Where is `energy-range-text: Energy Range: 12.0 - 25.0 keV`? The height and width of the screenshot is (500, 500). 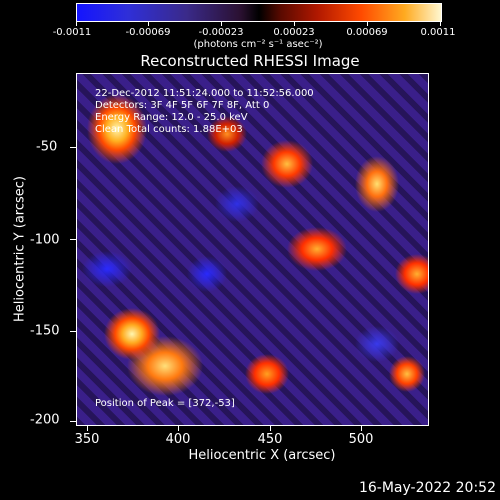 energy-range-text: Energy Range: 12.0 - 25.0 keV is located at coordinates (171, 117).